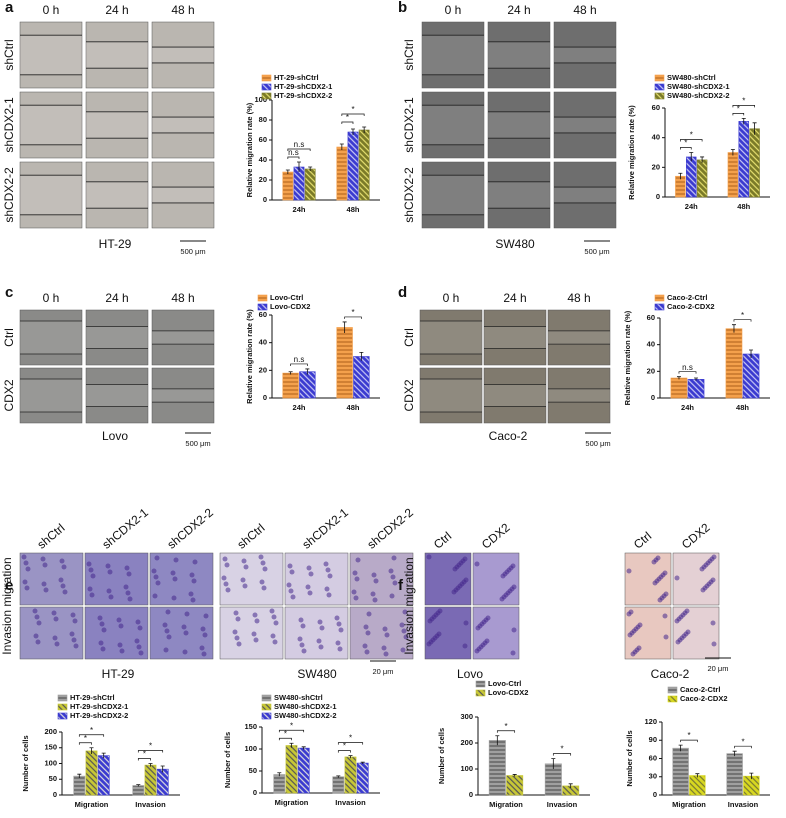 Image resolution: width=786 pixels, height=818 pixels. What do you see at coordinates (409, 125) in the screenshot?
I see `row-label: shCDX2-1` at bounding box center [409, 125].